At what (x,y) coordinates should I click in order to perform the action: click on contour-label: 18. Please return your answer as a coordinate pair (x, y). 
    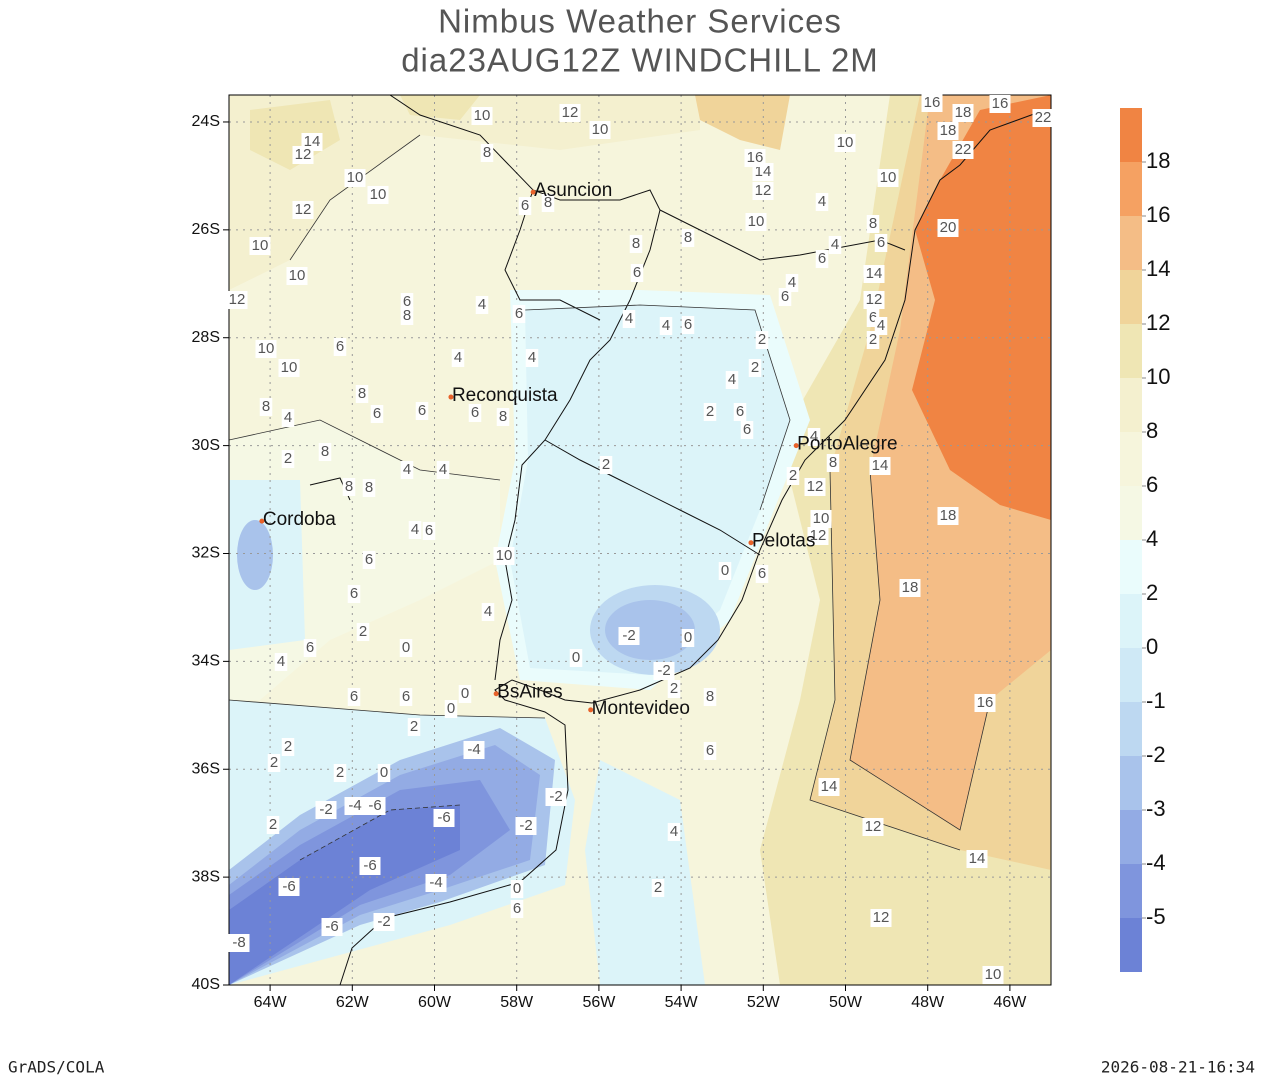
    Looking at the image, I should click on (963, 112).